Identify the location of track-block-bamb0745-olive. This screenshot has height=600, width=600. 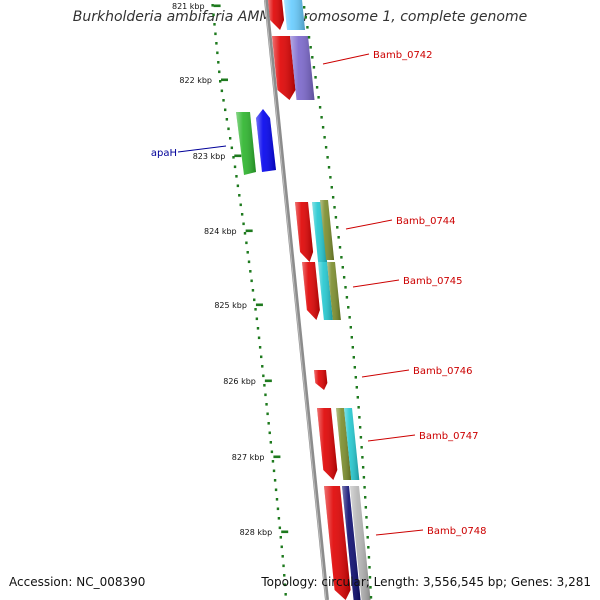
(334, 291).